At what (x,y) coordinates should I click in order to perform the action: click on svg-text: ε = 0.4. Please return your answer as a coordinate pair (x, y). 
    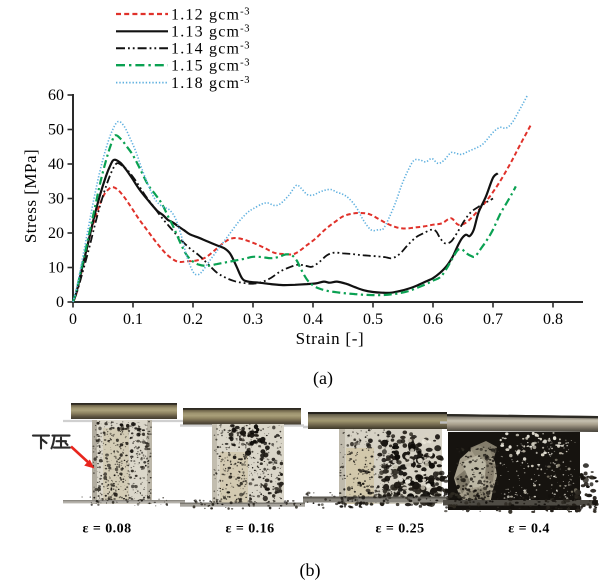
    Looking at the image, I should click on (529, 529).